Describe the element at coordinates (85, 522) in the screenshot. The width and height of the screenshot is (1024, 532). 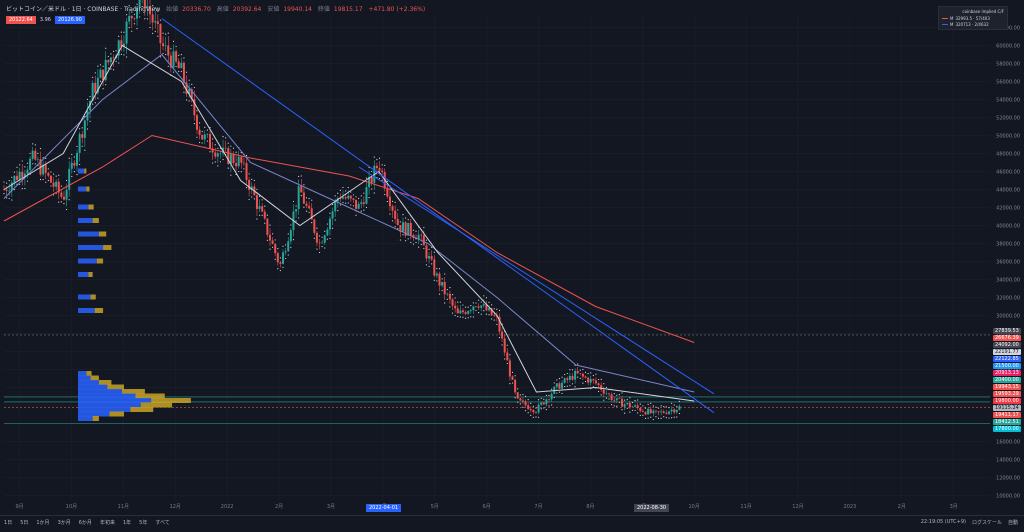
I see `timeframe-button: 6か月` at that location.